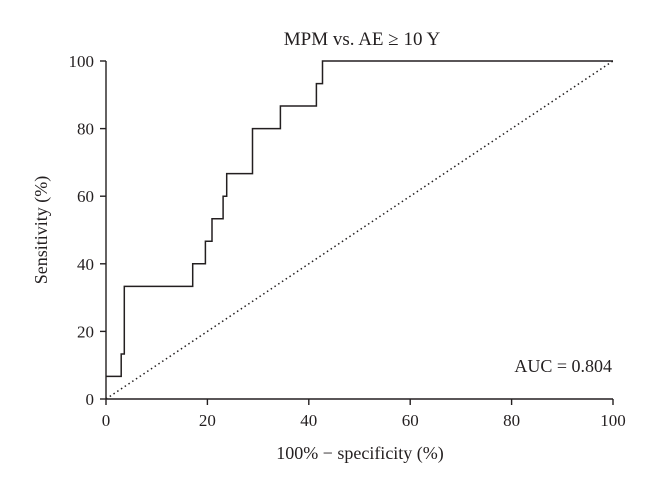 The image size is (660, 495). I want to click on chart-title: MPM vs. AE ≥ 10 Y, so click(362, 39).